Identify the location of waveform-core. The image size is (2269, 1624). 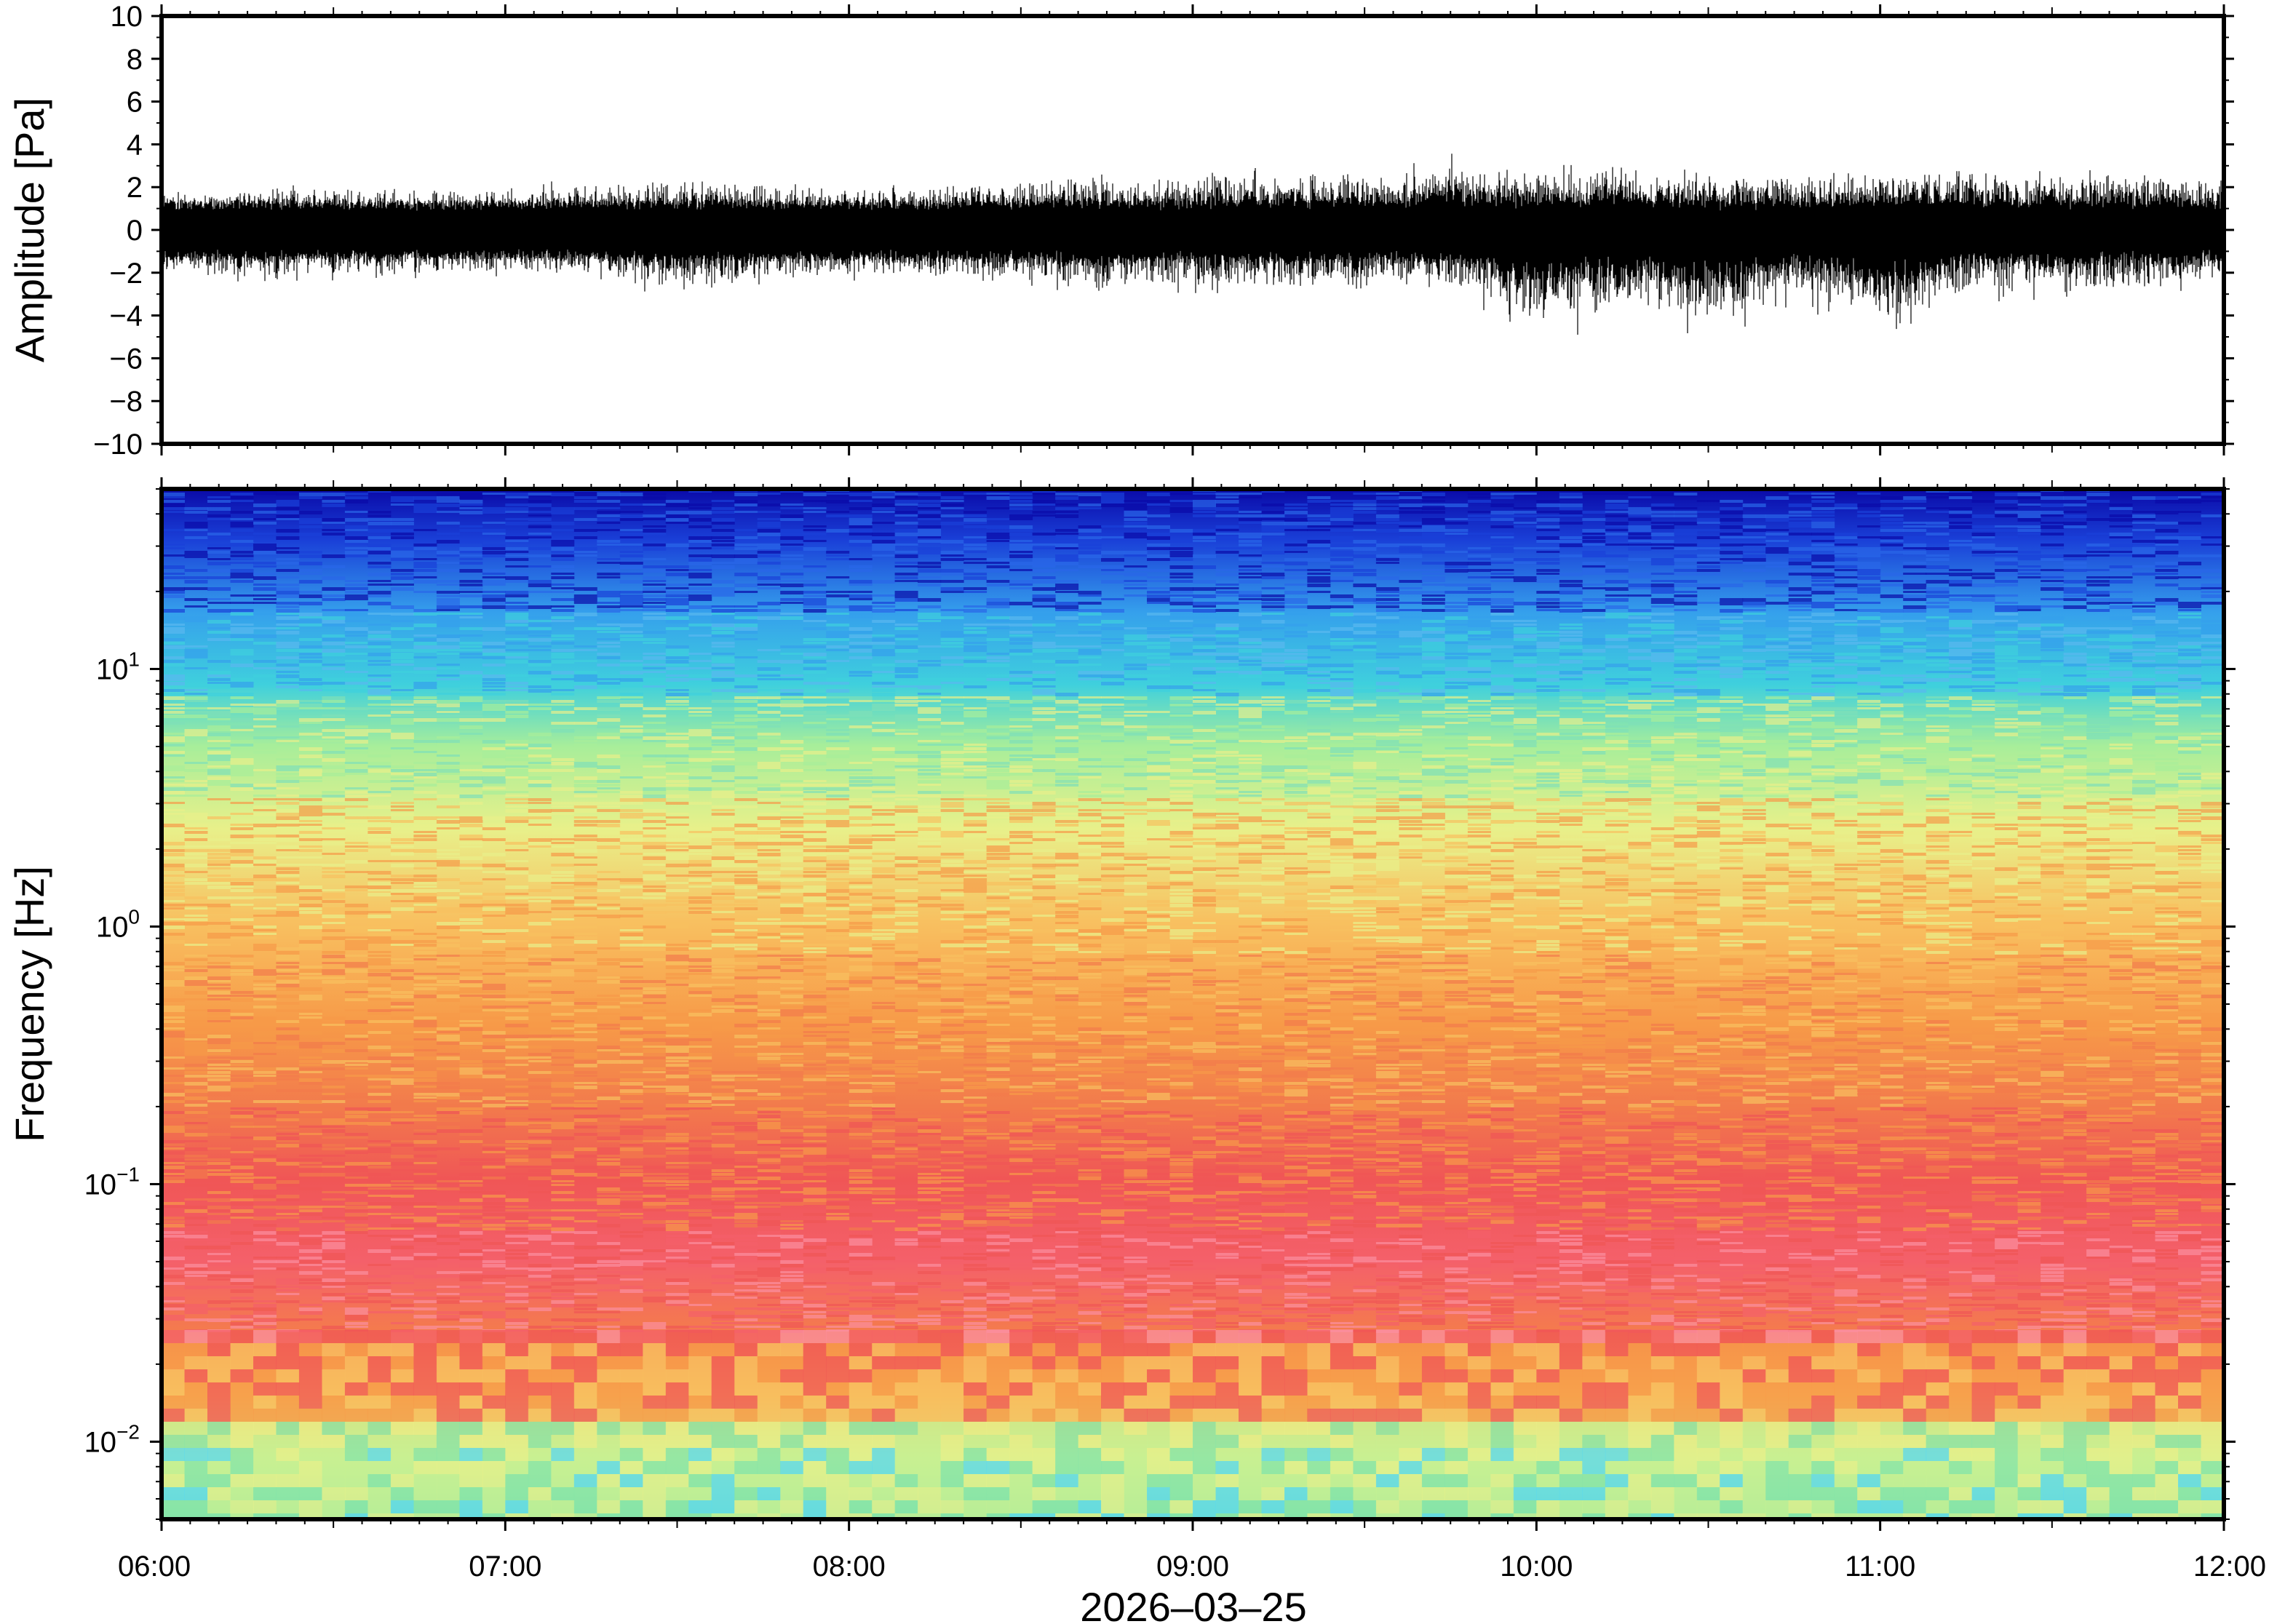
(1193, 229).